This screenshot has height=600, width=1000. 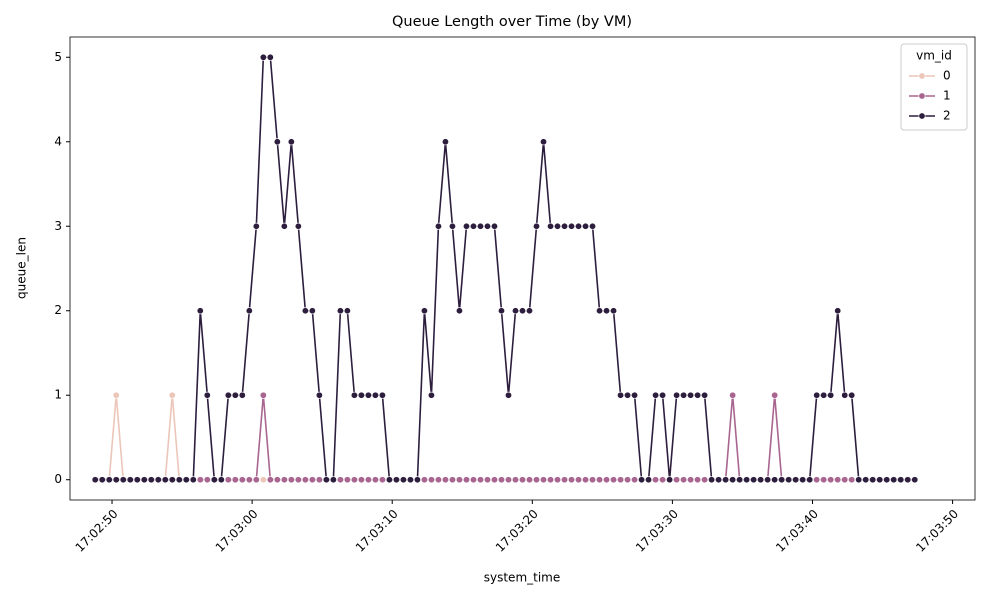 I want to click on legend: vm_id 0 1 2, so click(x=934, y=87).